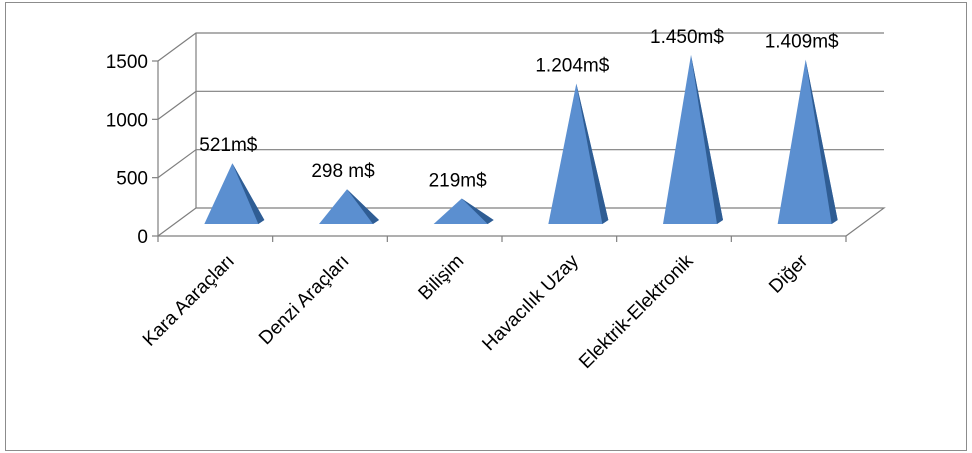 This screenshot has height=453, width=972. What do you see at coordinates (142, 237) in the screenshot?
I see `y-tick-label: 0` at bounding box center [142, 237].